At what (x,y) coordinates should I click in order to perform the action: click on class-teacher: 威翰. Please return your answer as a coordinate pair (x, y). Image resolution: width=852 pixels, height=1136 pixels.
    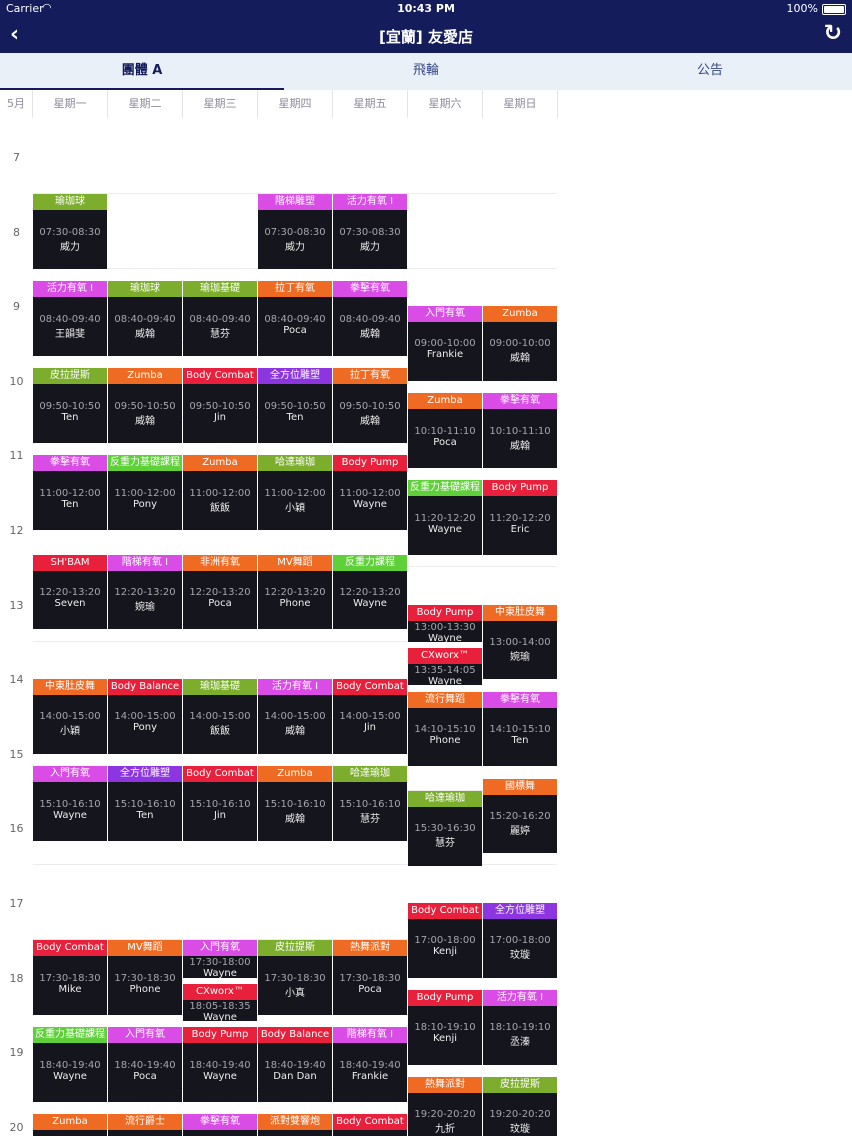
    Looking at the image, I should click on (520, 359).